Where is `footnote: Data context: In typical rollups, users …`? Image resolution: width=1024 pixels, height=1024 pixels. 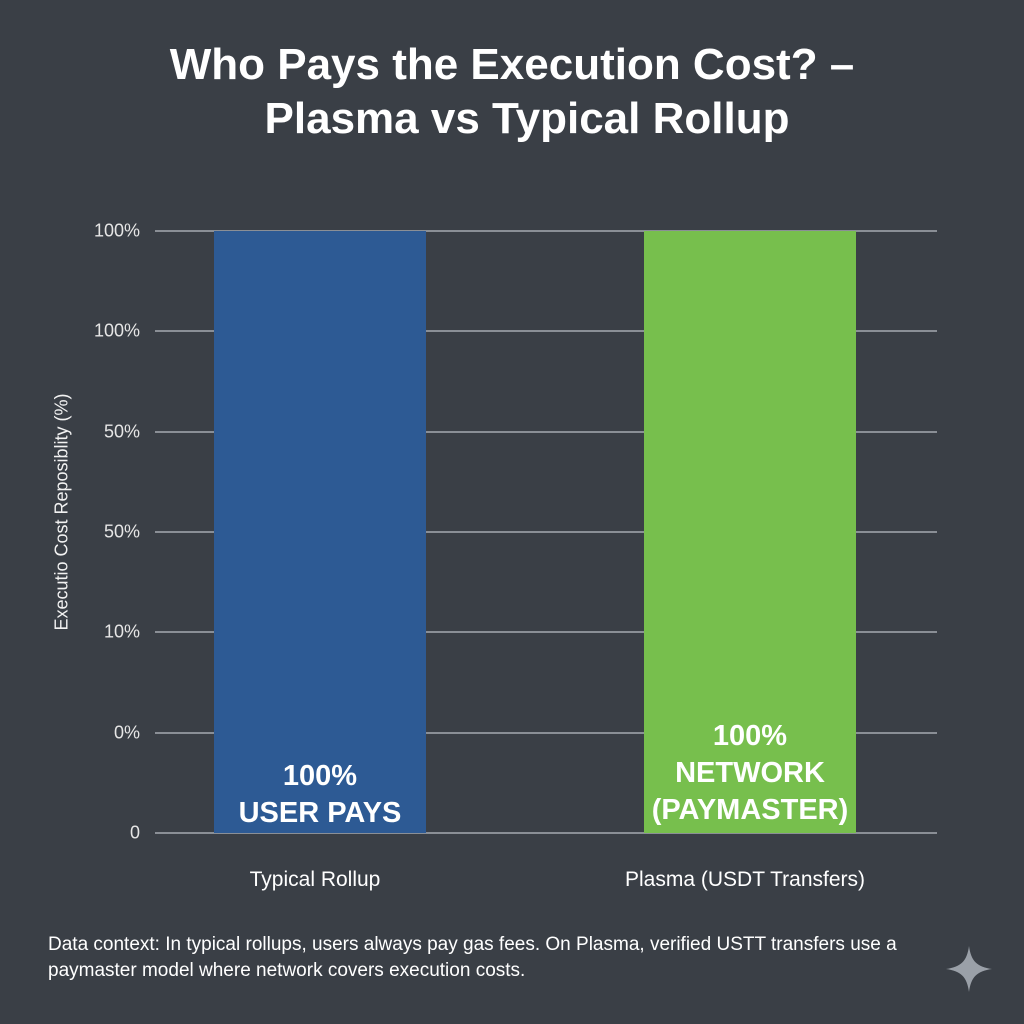
footnote: Data context: In typical rollups, users … is located at coordinates (472, 957).